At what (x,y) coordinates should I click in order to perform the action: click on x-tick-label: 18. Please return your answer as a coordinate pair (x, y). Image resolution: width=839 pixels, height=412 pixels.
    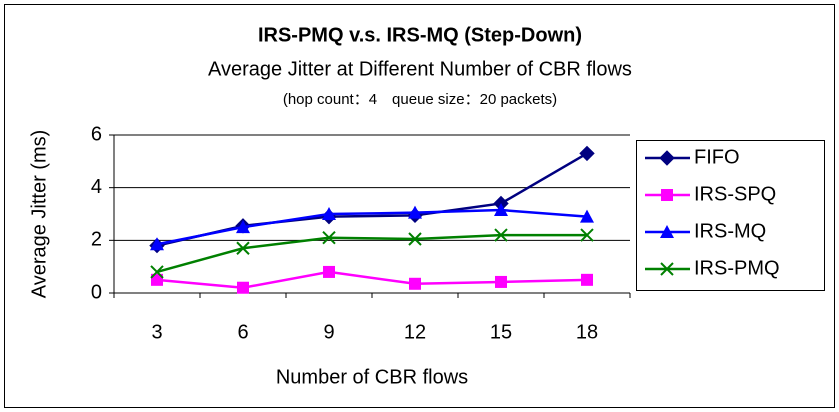
    Looking at the image, I should click on (587, 332).